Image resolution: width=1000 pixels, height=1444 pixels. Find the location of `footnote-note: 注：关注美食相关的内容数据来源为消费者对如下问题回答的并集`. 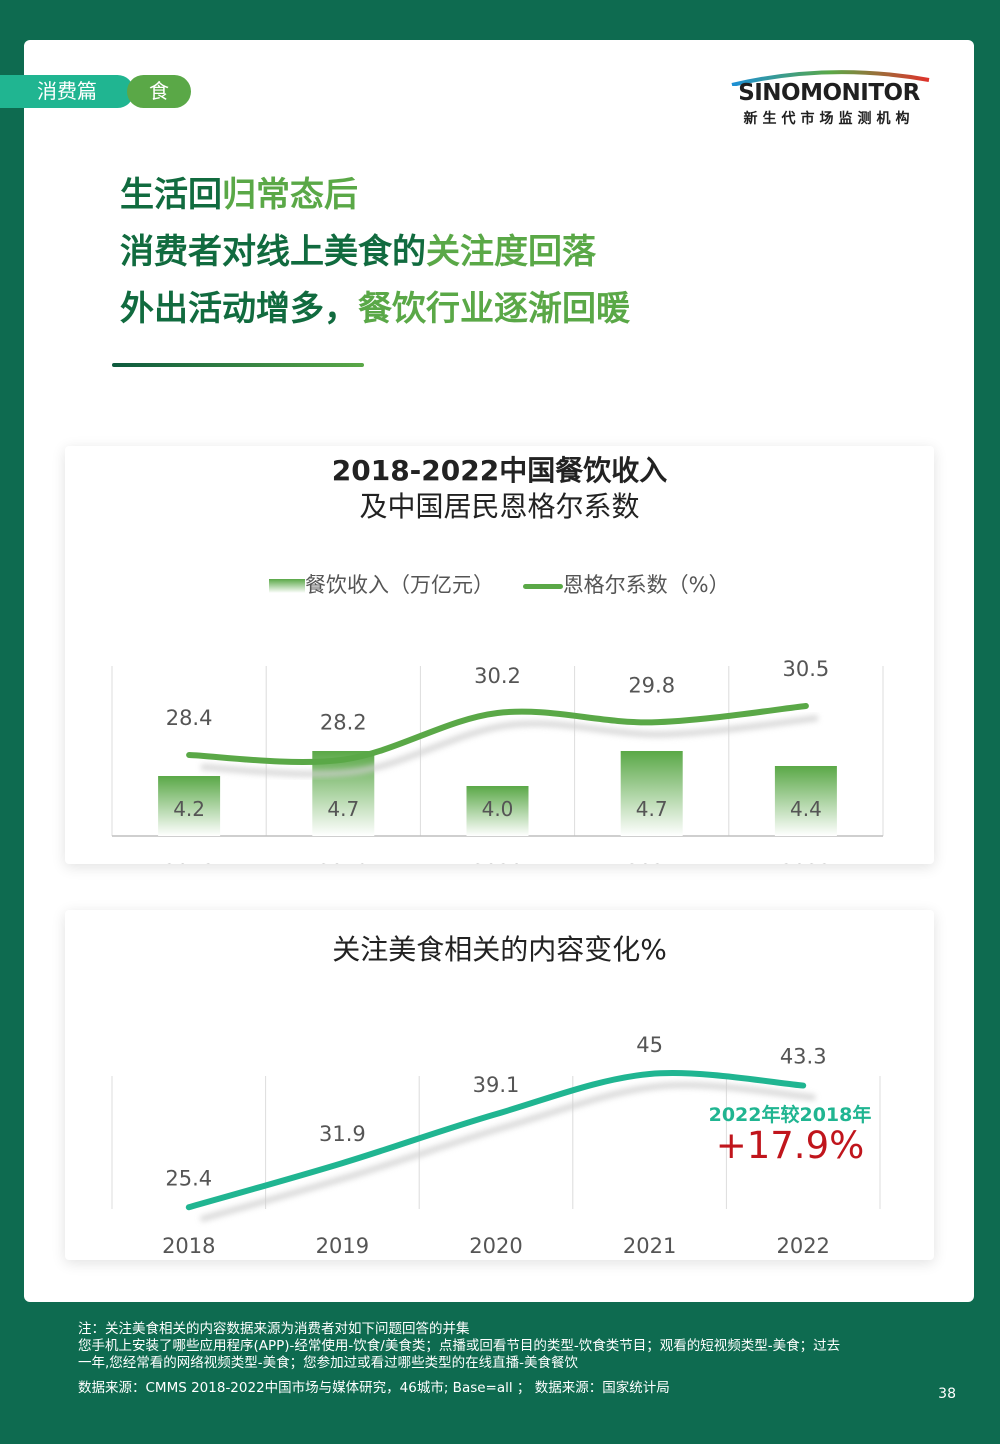

footnote-note: 注：关注美食相关的内容数据来源为消费者对如下问题回答的并集 is located at coordinates (274, 1329).